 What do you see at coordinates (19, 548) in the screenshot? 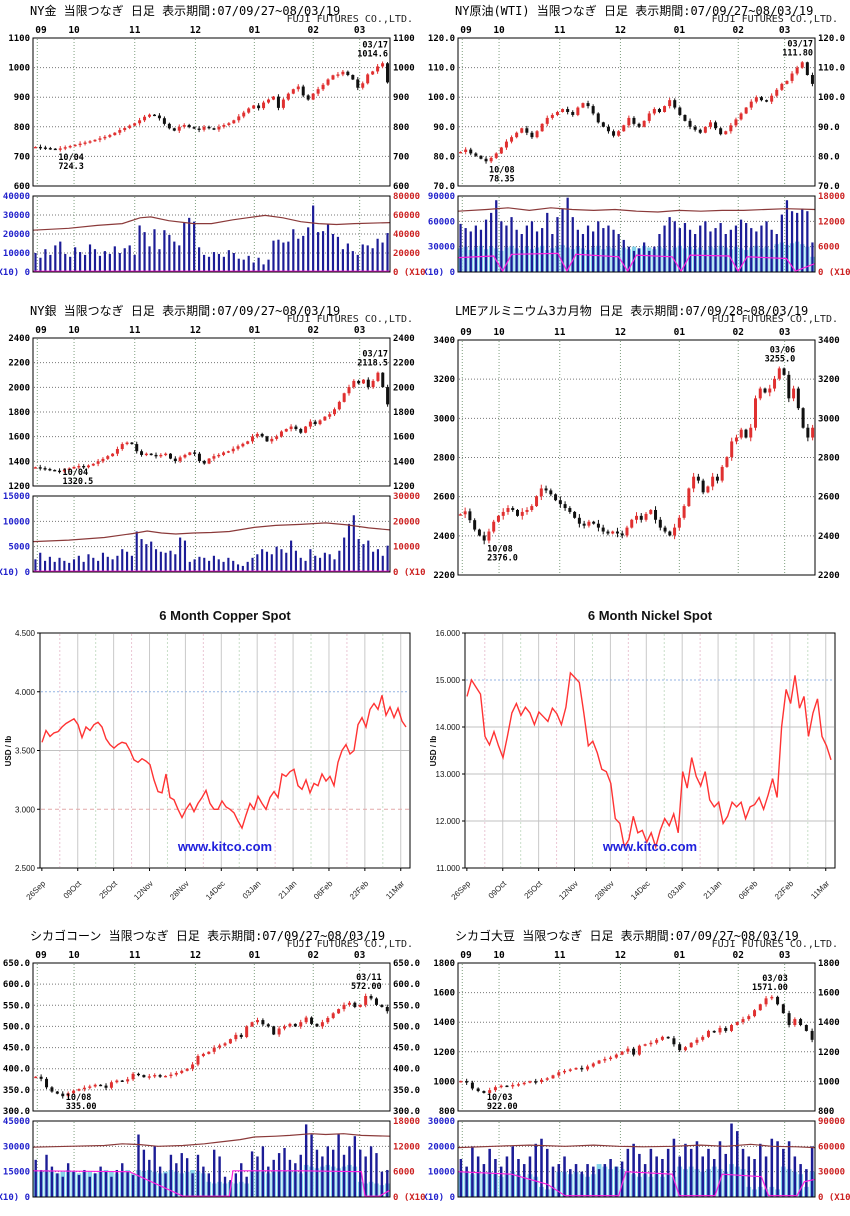
I see `volume-tick-left: 5000` at bounding box center [19, 548].